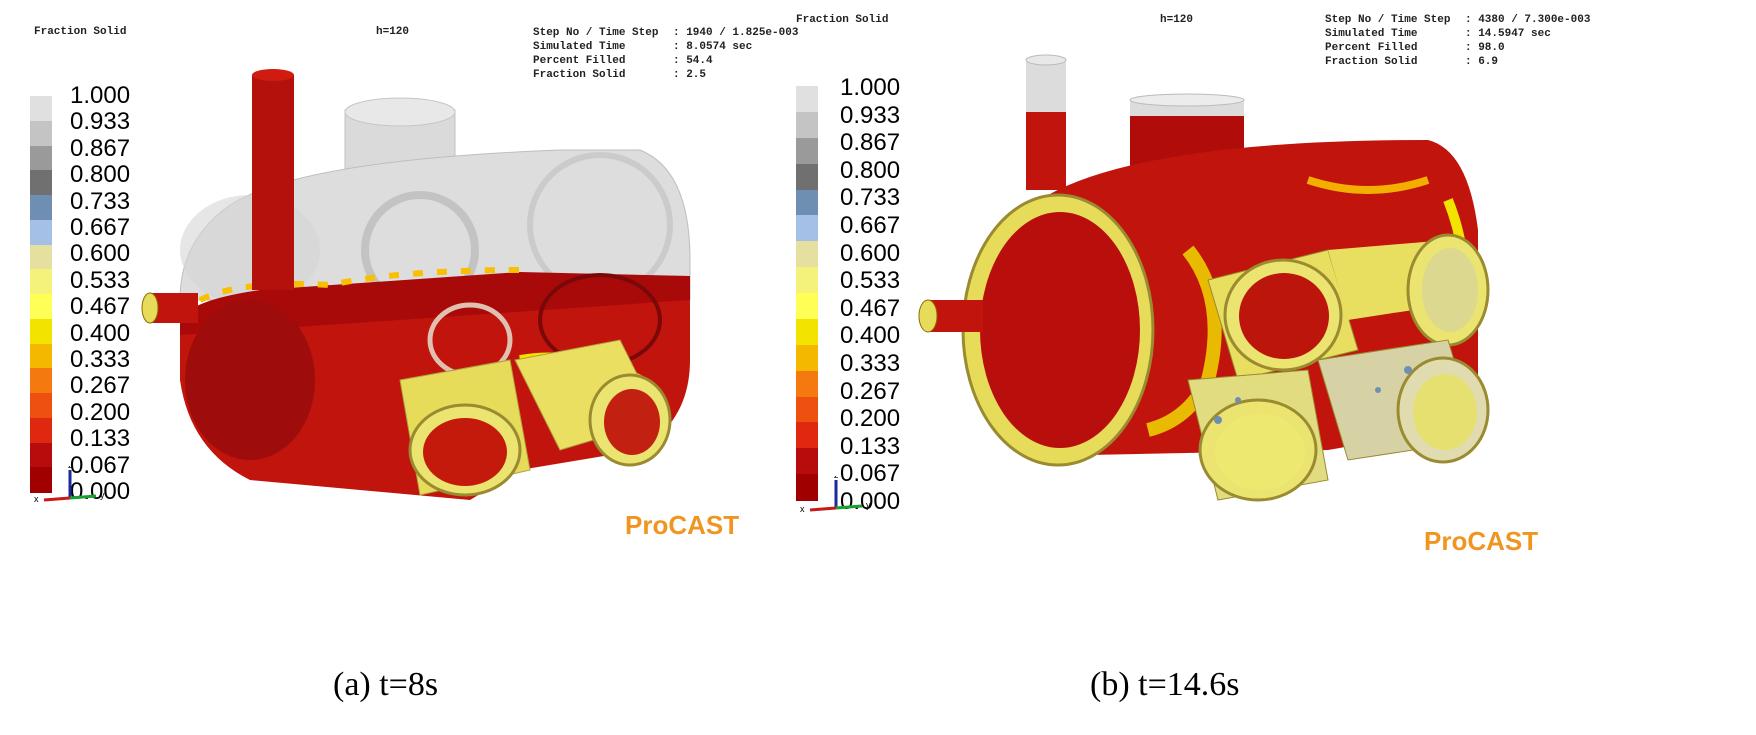  Describe the element at coordinates (435, 203) in the screenshot. I see `empty-shell` at that location.